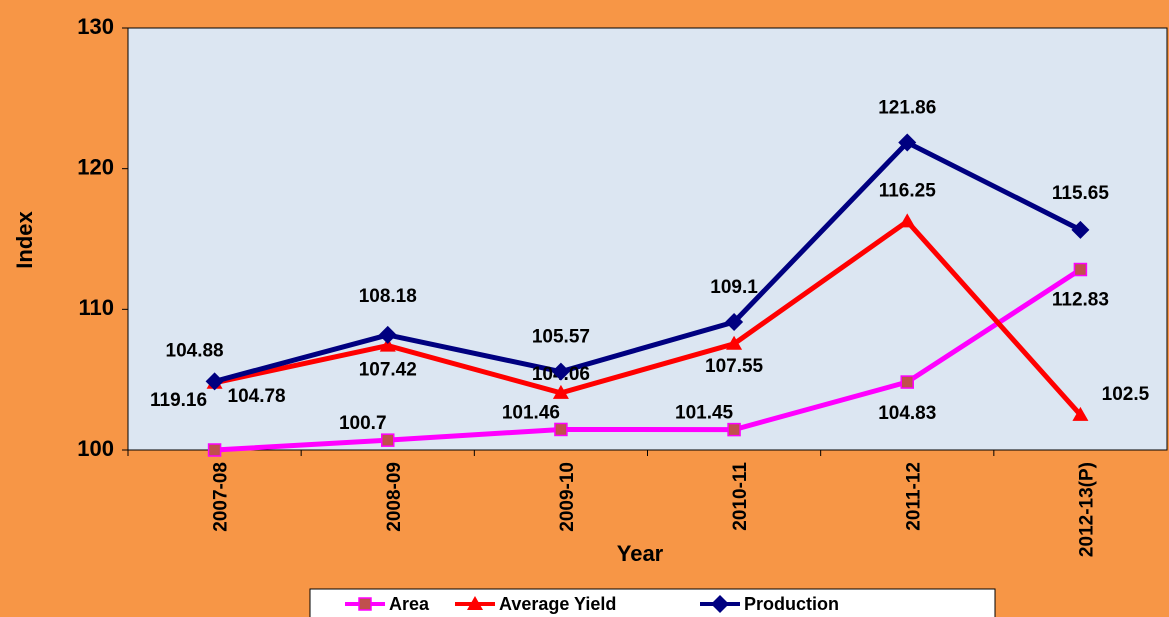  Describe the element at coordinates (1080, 193) in the screenshot. I see `data-label: 115.65` at that location.